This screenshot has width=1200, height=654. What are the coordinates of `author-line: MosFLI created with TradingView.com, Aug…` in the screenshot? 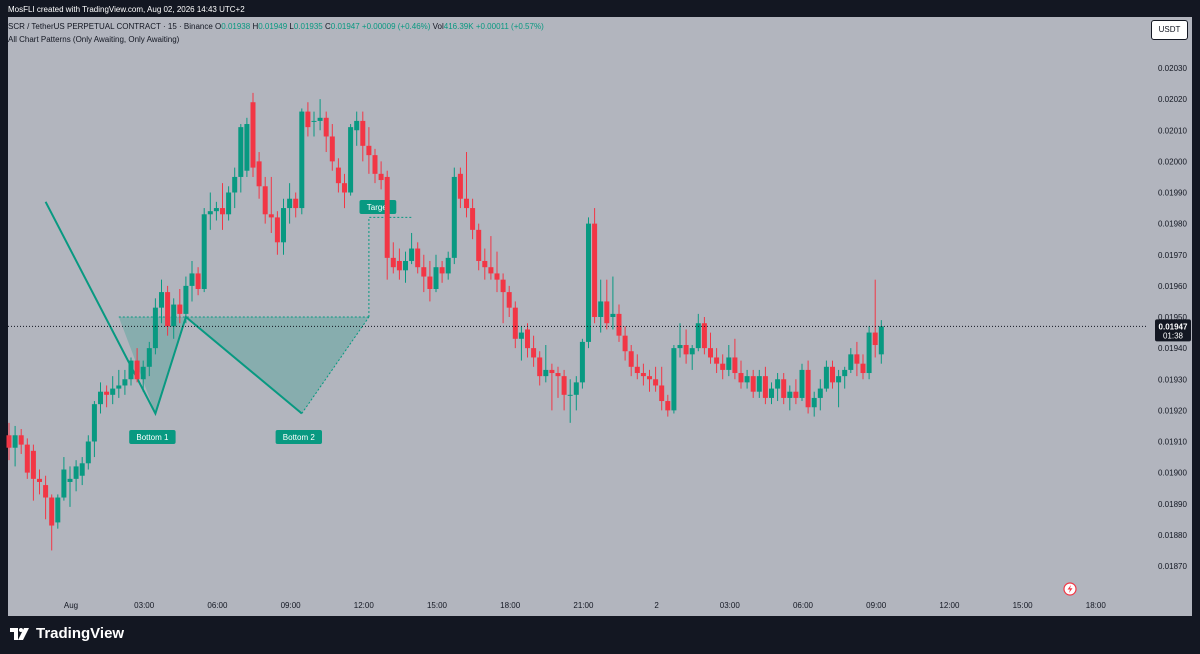 It's located at (126, 9).